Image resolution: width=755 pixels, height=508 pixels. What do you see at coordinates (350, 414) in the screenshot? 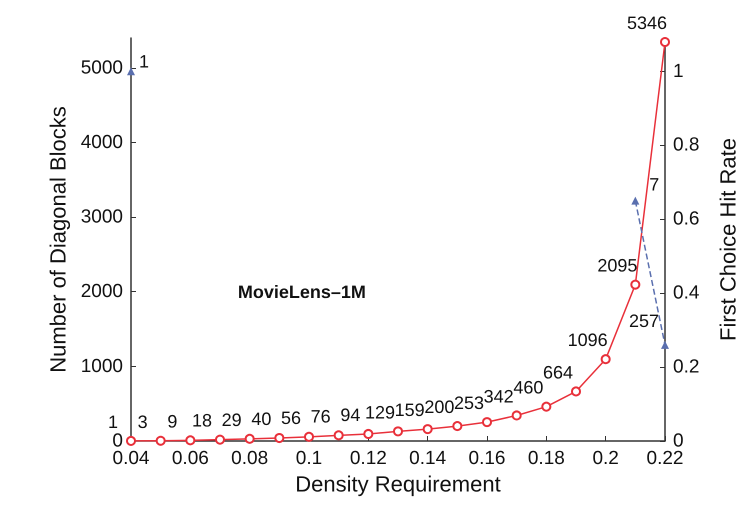
I see `data-label: 94` at bounding box center [350, 414].